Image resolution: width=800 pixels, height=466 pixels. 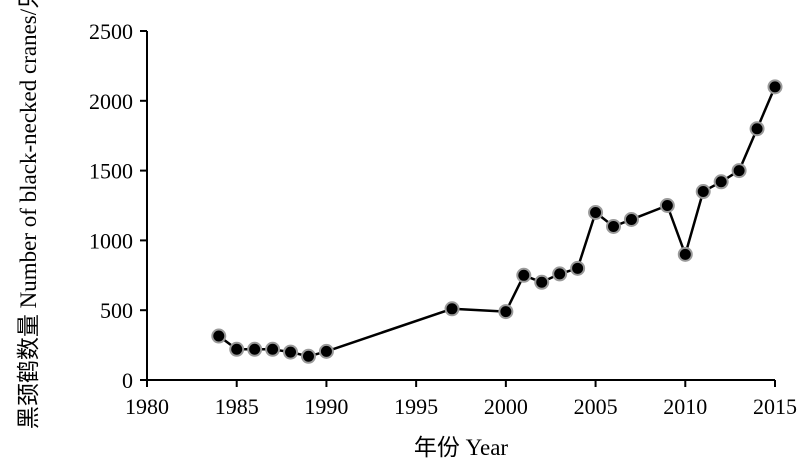 I want to click on x-tick-label: 1990, so click(x=326, y=406).